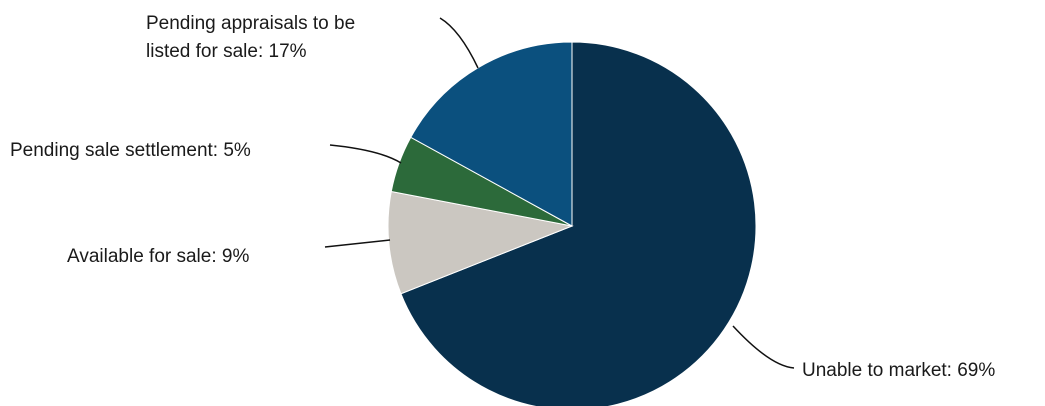 This screenshot has width=1045, height=406. Describe the element at coordinates (250, 23) in the screenshot. I see `label-pending-appraisals-line-1: Pending appraisals to be` at that location.